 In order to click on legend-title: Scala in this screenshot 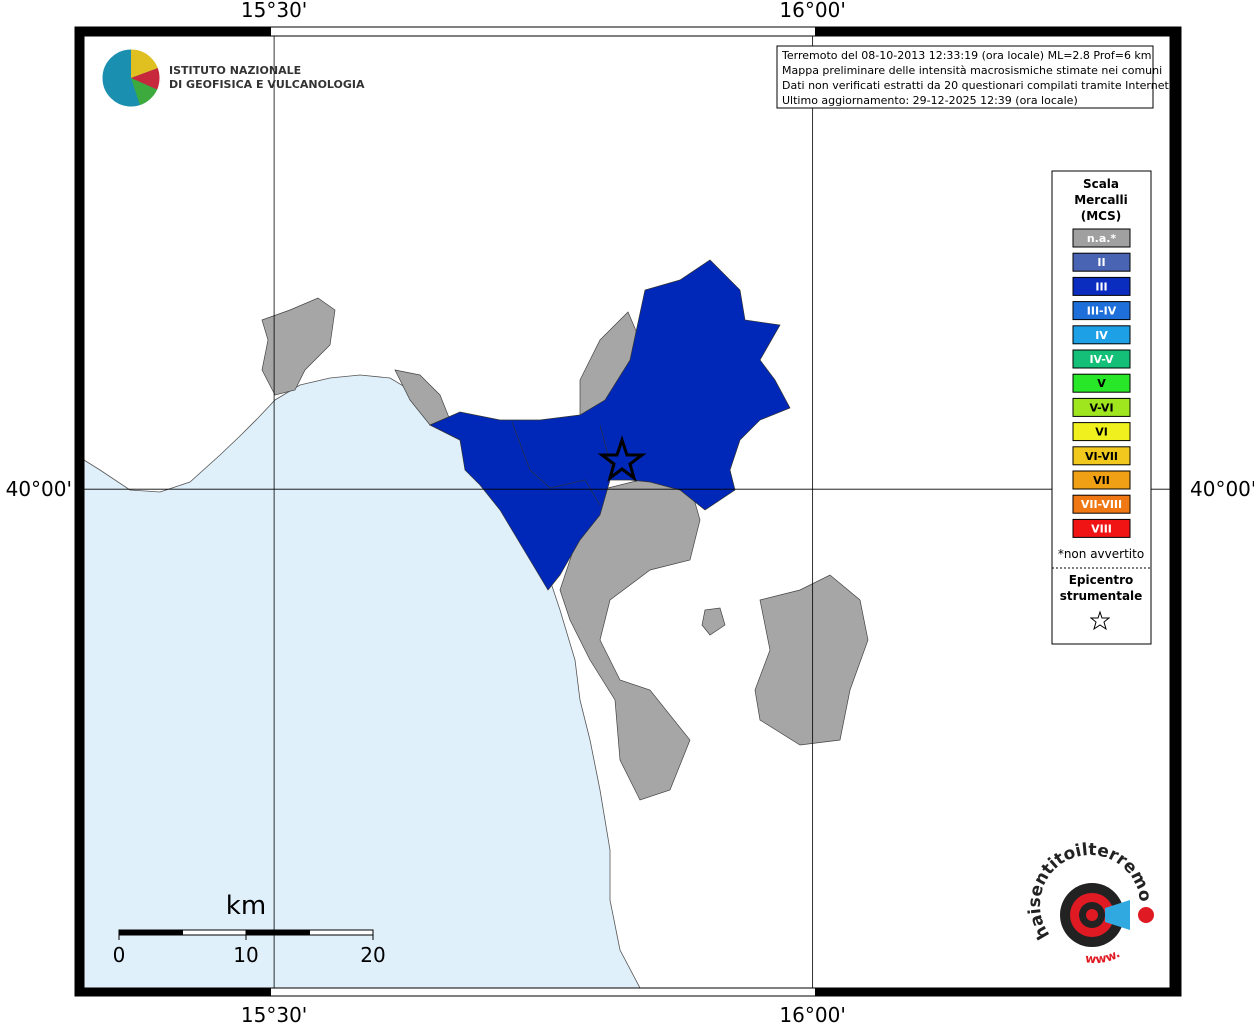, I will do `click(1101, 184)`.